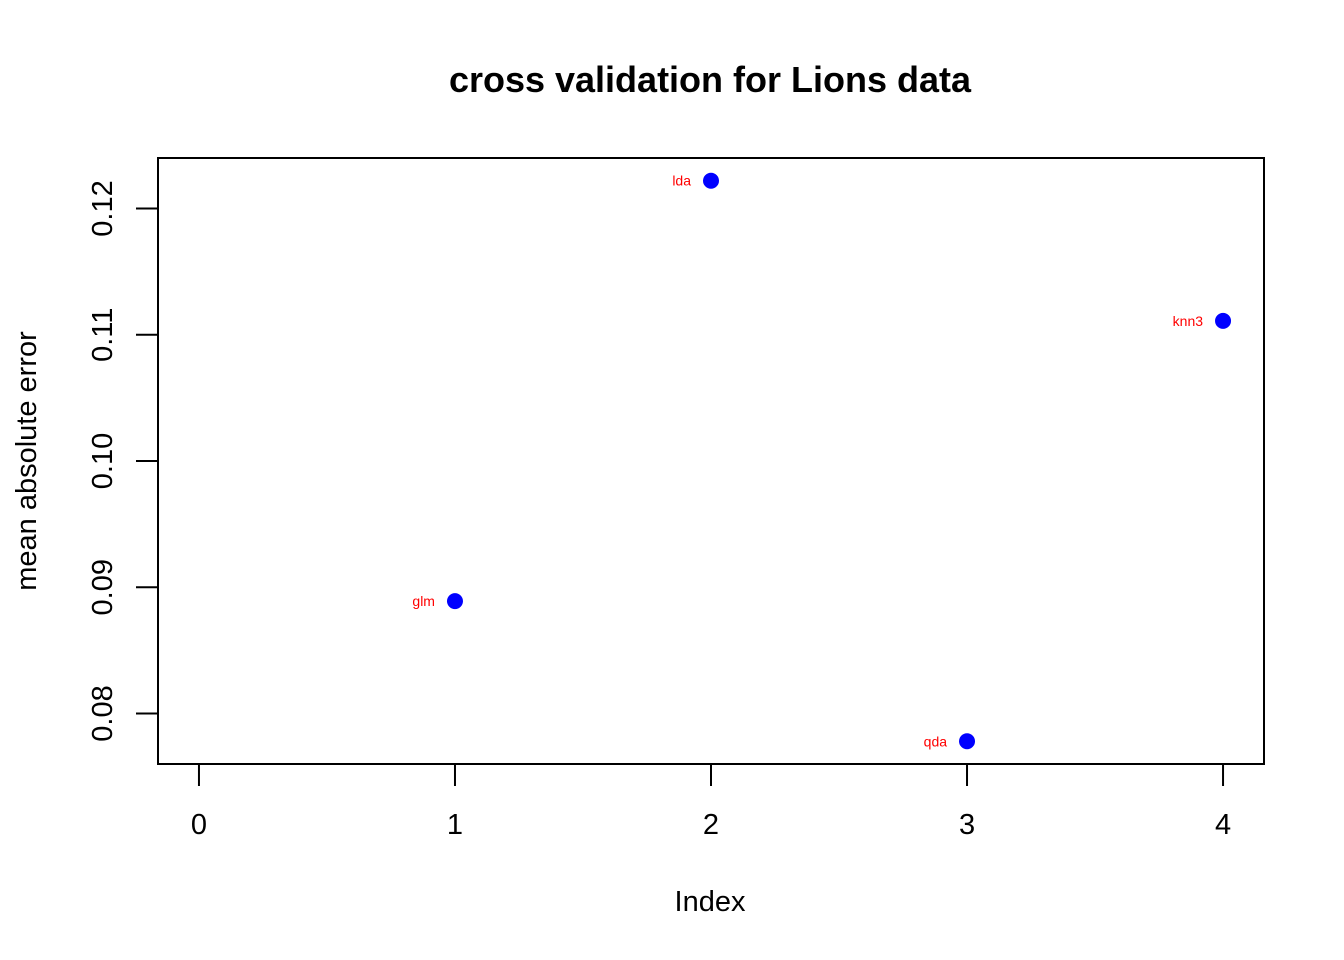 This screenshot has height=960, width=1344. I want to click on y-axis: 0.08 0.09 0.10 0.11 0.12, so click(123, 461).